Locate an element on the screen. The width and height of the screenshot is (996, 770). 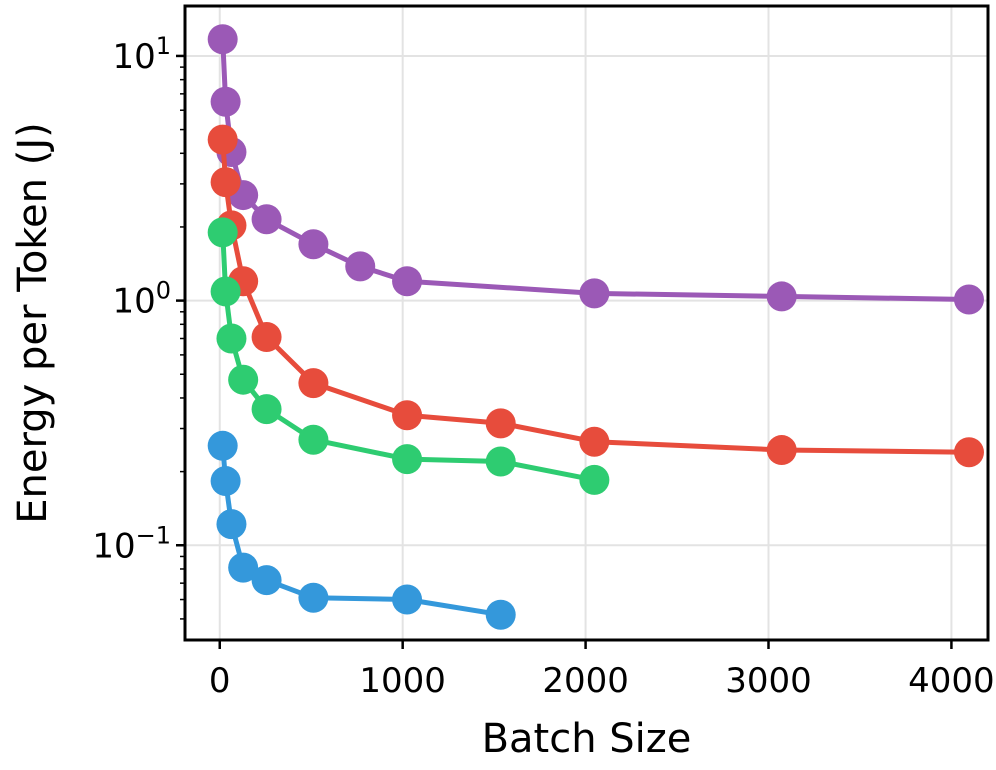
x-axis-label: Batch Size is located at coordinates (587, 739).